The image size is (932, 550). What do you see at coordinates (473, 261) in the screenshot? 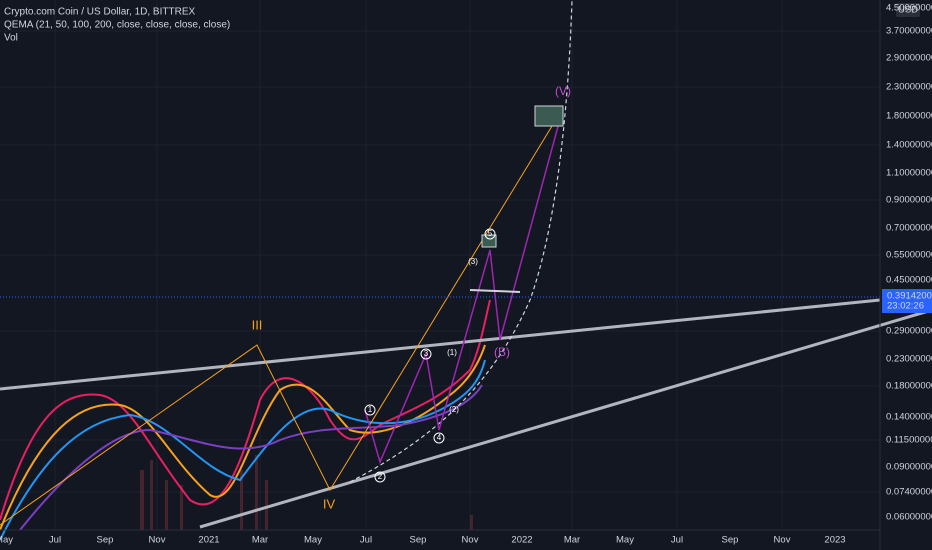
I see `wave-label: (3)` at bounding box center [473, 261].